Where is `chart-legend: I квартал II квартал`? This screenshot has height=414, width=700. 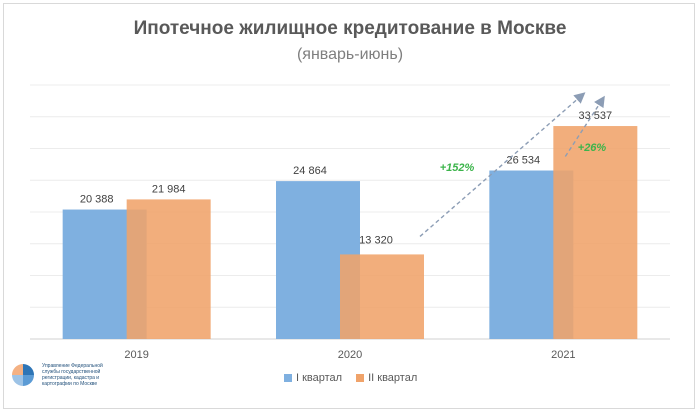 chart-legend: I квартал II квартал is located at coordinates (350, 378).